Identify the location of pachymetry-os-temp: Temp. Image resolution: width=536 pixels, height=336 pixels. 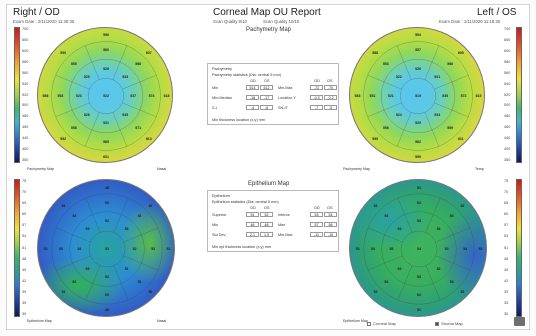
(479, 169).